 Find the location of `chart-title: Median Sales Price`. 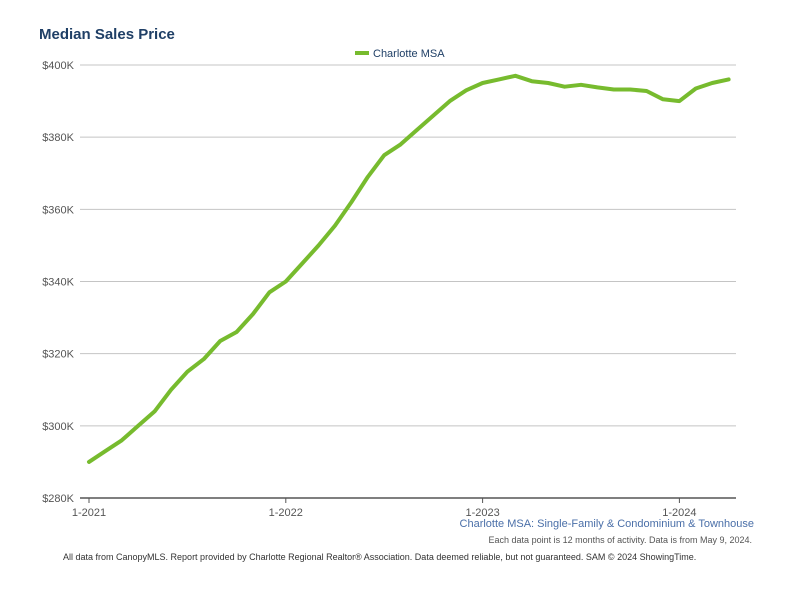

chart-title: Median Sales Price is located at coordinates (107, 34).